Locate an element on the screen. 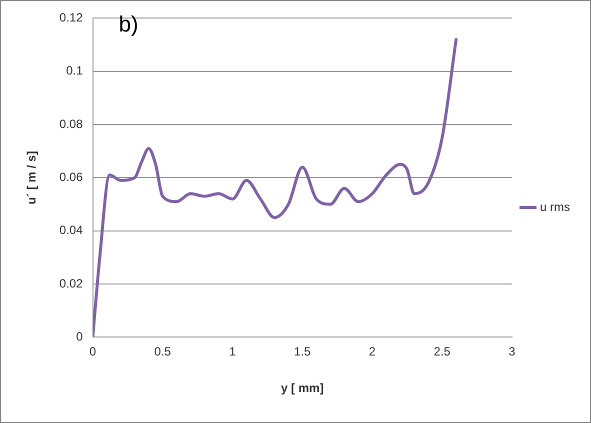 The image size is (591, 423). x-tick-label: 2 is located at coordinates (372, 351).